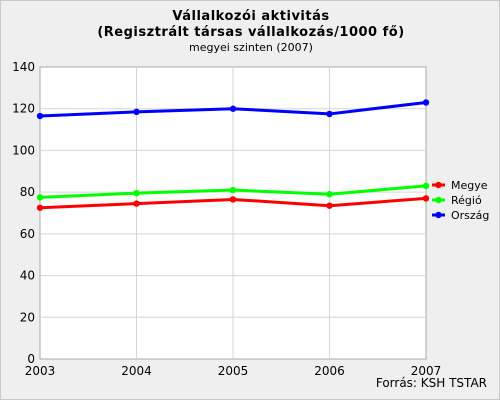  I want to click on y-tick-label: 100, so click(23, 150).